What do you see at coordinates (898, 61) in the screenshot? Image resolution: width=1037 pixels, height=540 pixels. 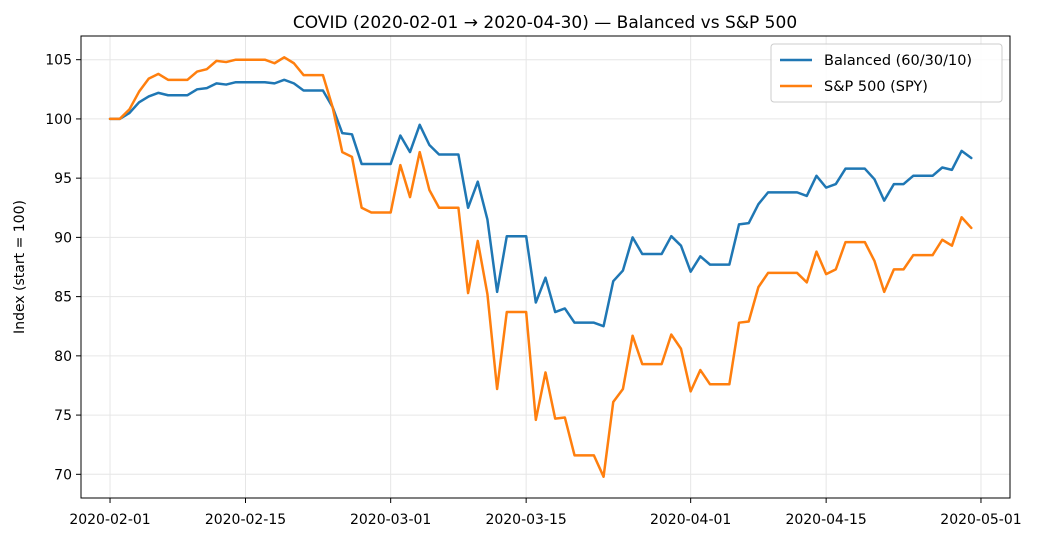 I see `legend-label-balanced: Balanced (60/30/10)` at bounding box center [898, 61].